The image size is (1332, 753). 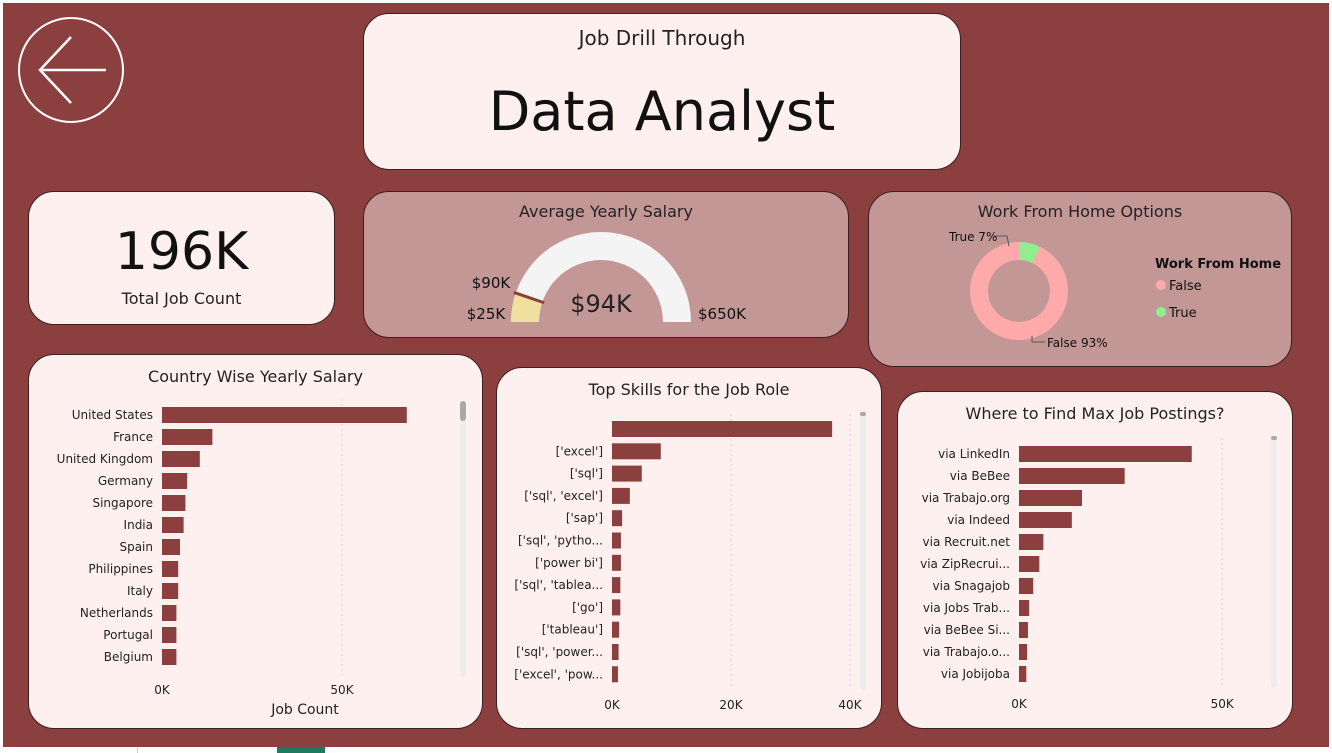 What do you see at coordinates (971, 586) in the screenshot?
I see `category-label: via Snagajob` at bounding box center [971, 586].